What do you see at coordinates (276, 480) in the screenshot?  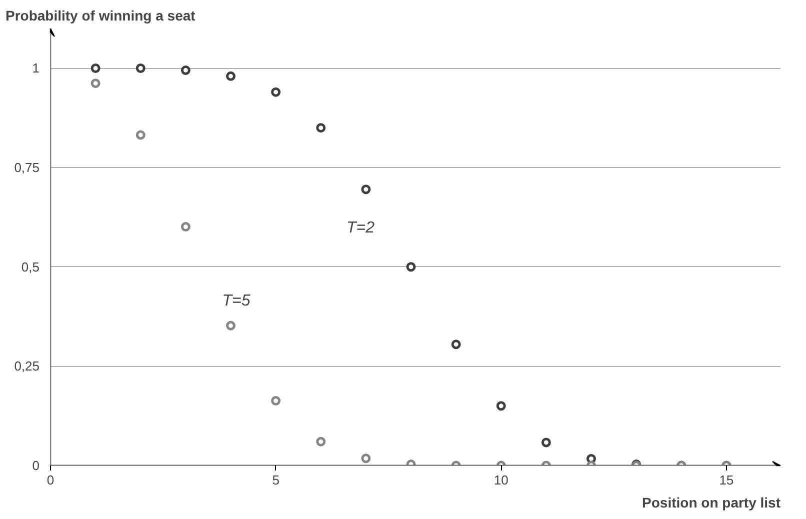 I see `x-tick-label: 5` at bounding box center [276, 480].